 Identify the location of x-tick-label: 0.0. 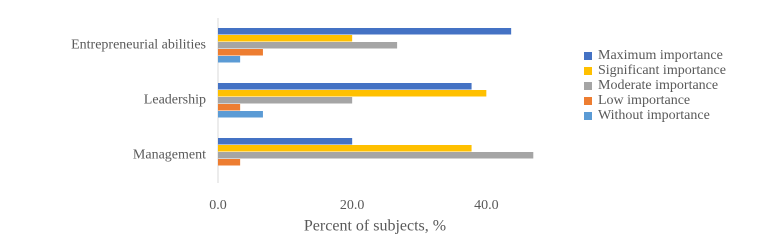
(218, 205).